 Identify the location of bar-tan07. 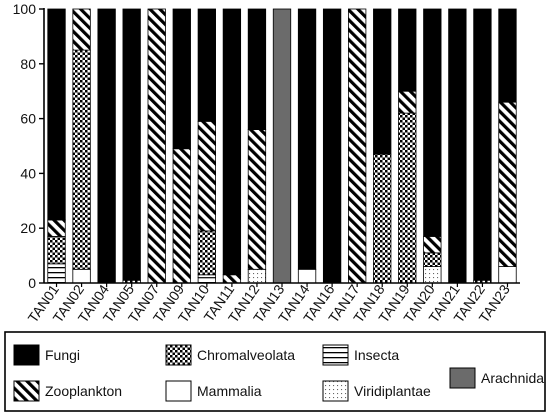
(156, 146).